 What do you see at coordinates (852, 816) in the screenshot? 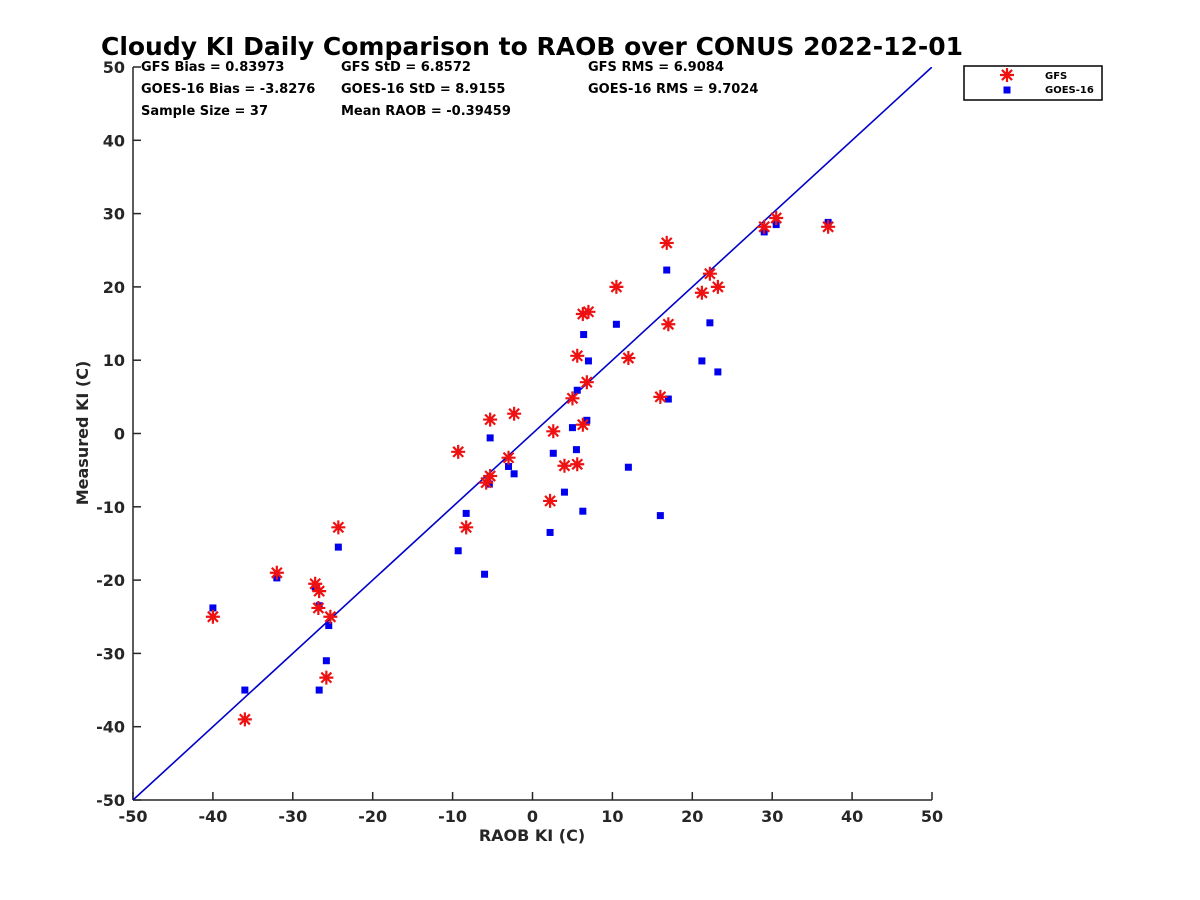
I see `x-tick-label: 40` at bounding box center [852, 816].